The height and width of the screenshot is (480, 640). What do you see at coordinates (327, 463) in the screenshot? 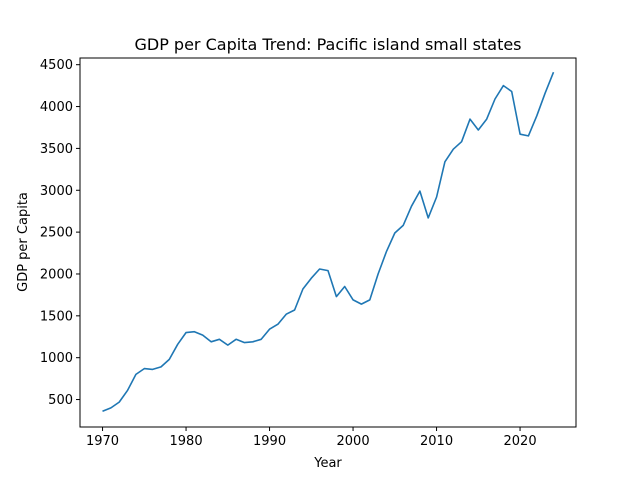
I see `x-axis-label: Year` at bounding box center [327, 463].